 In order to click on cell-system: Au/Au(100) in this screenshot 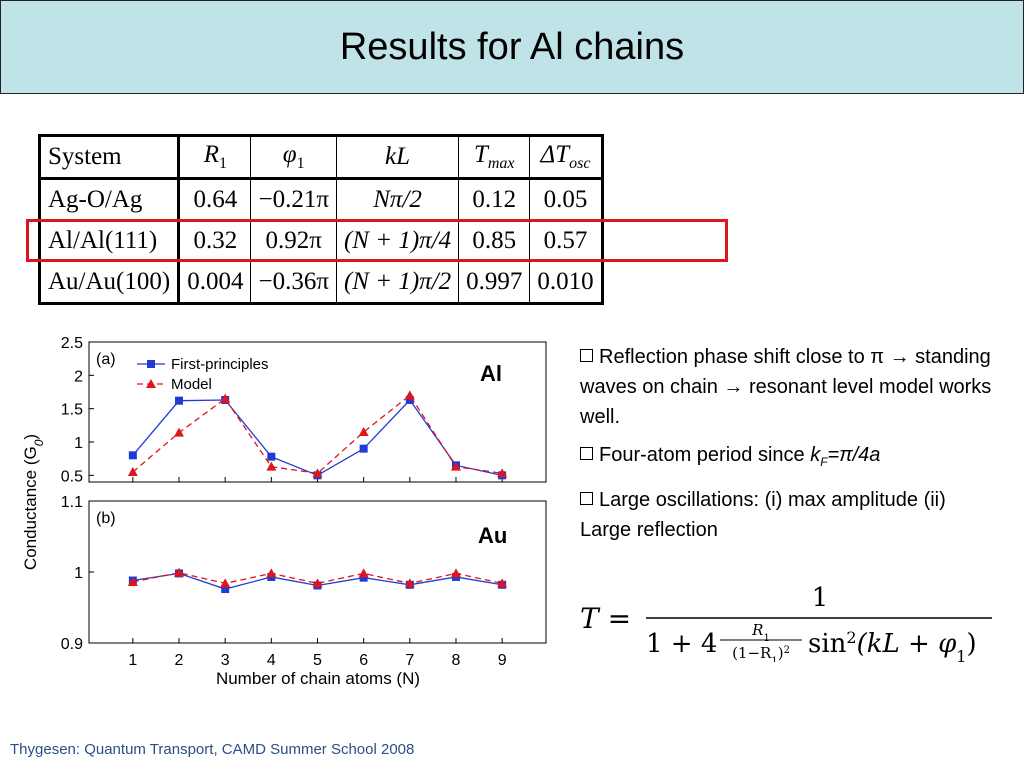, I will do `click(109, 282)`.